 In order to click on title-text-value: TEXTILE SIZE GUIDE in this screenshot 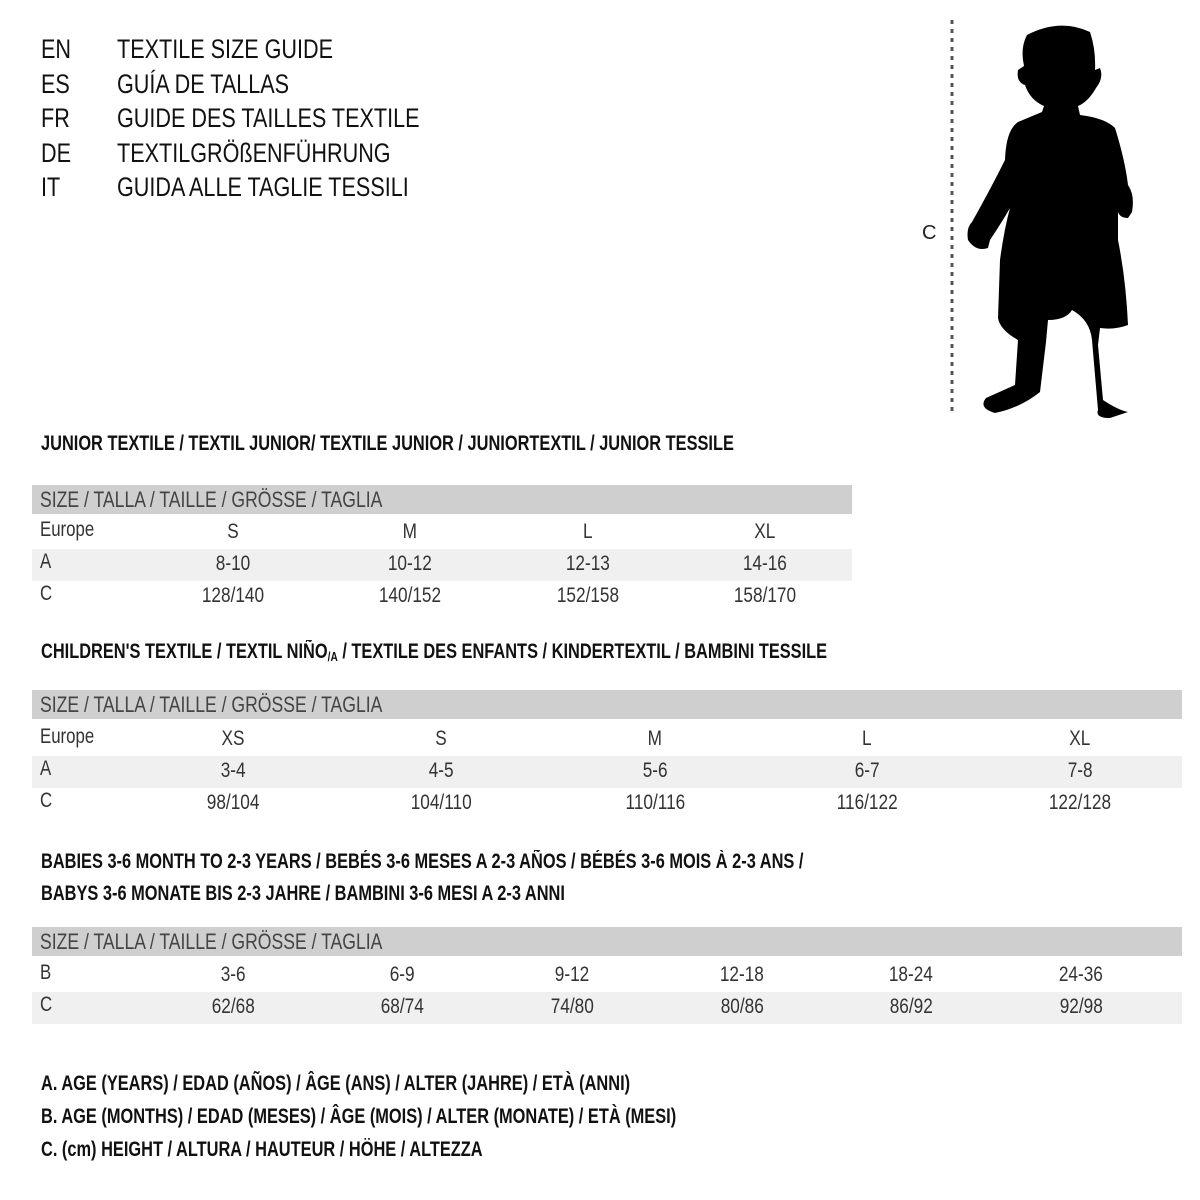, I will do `click(225, 49)`.